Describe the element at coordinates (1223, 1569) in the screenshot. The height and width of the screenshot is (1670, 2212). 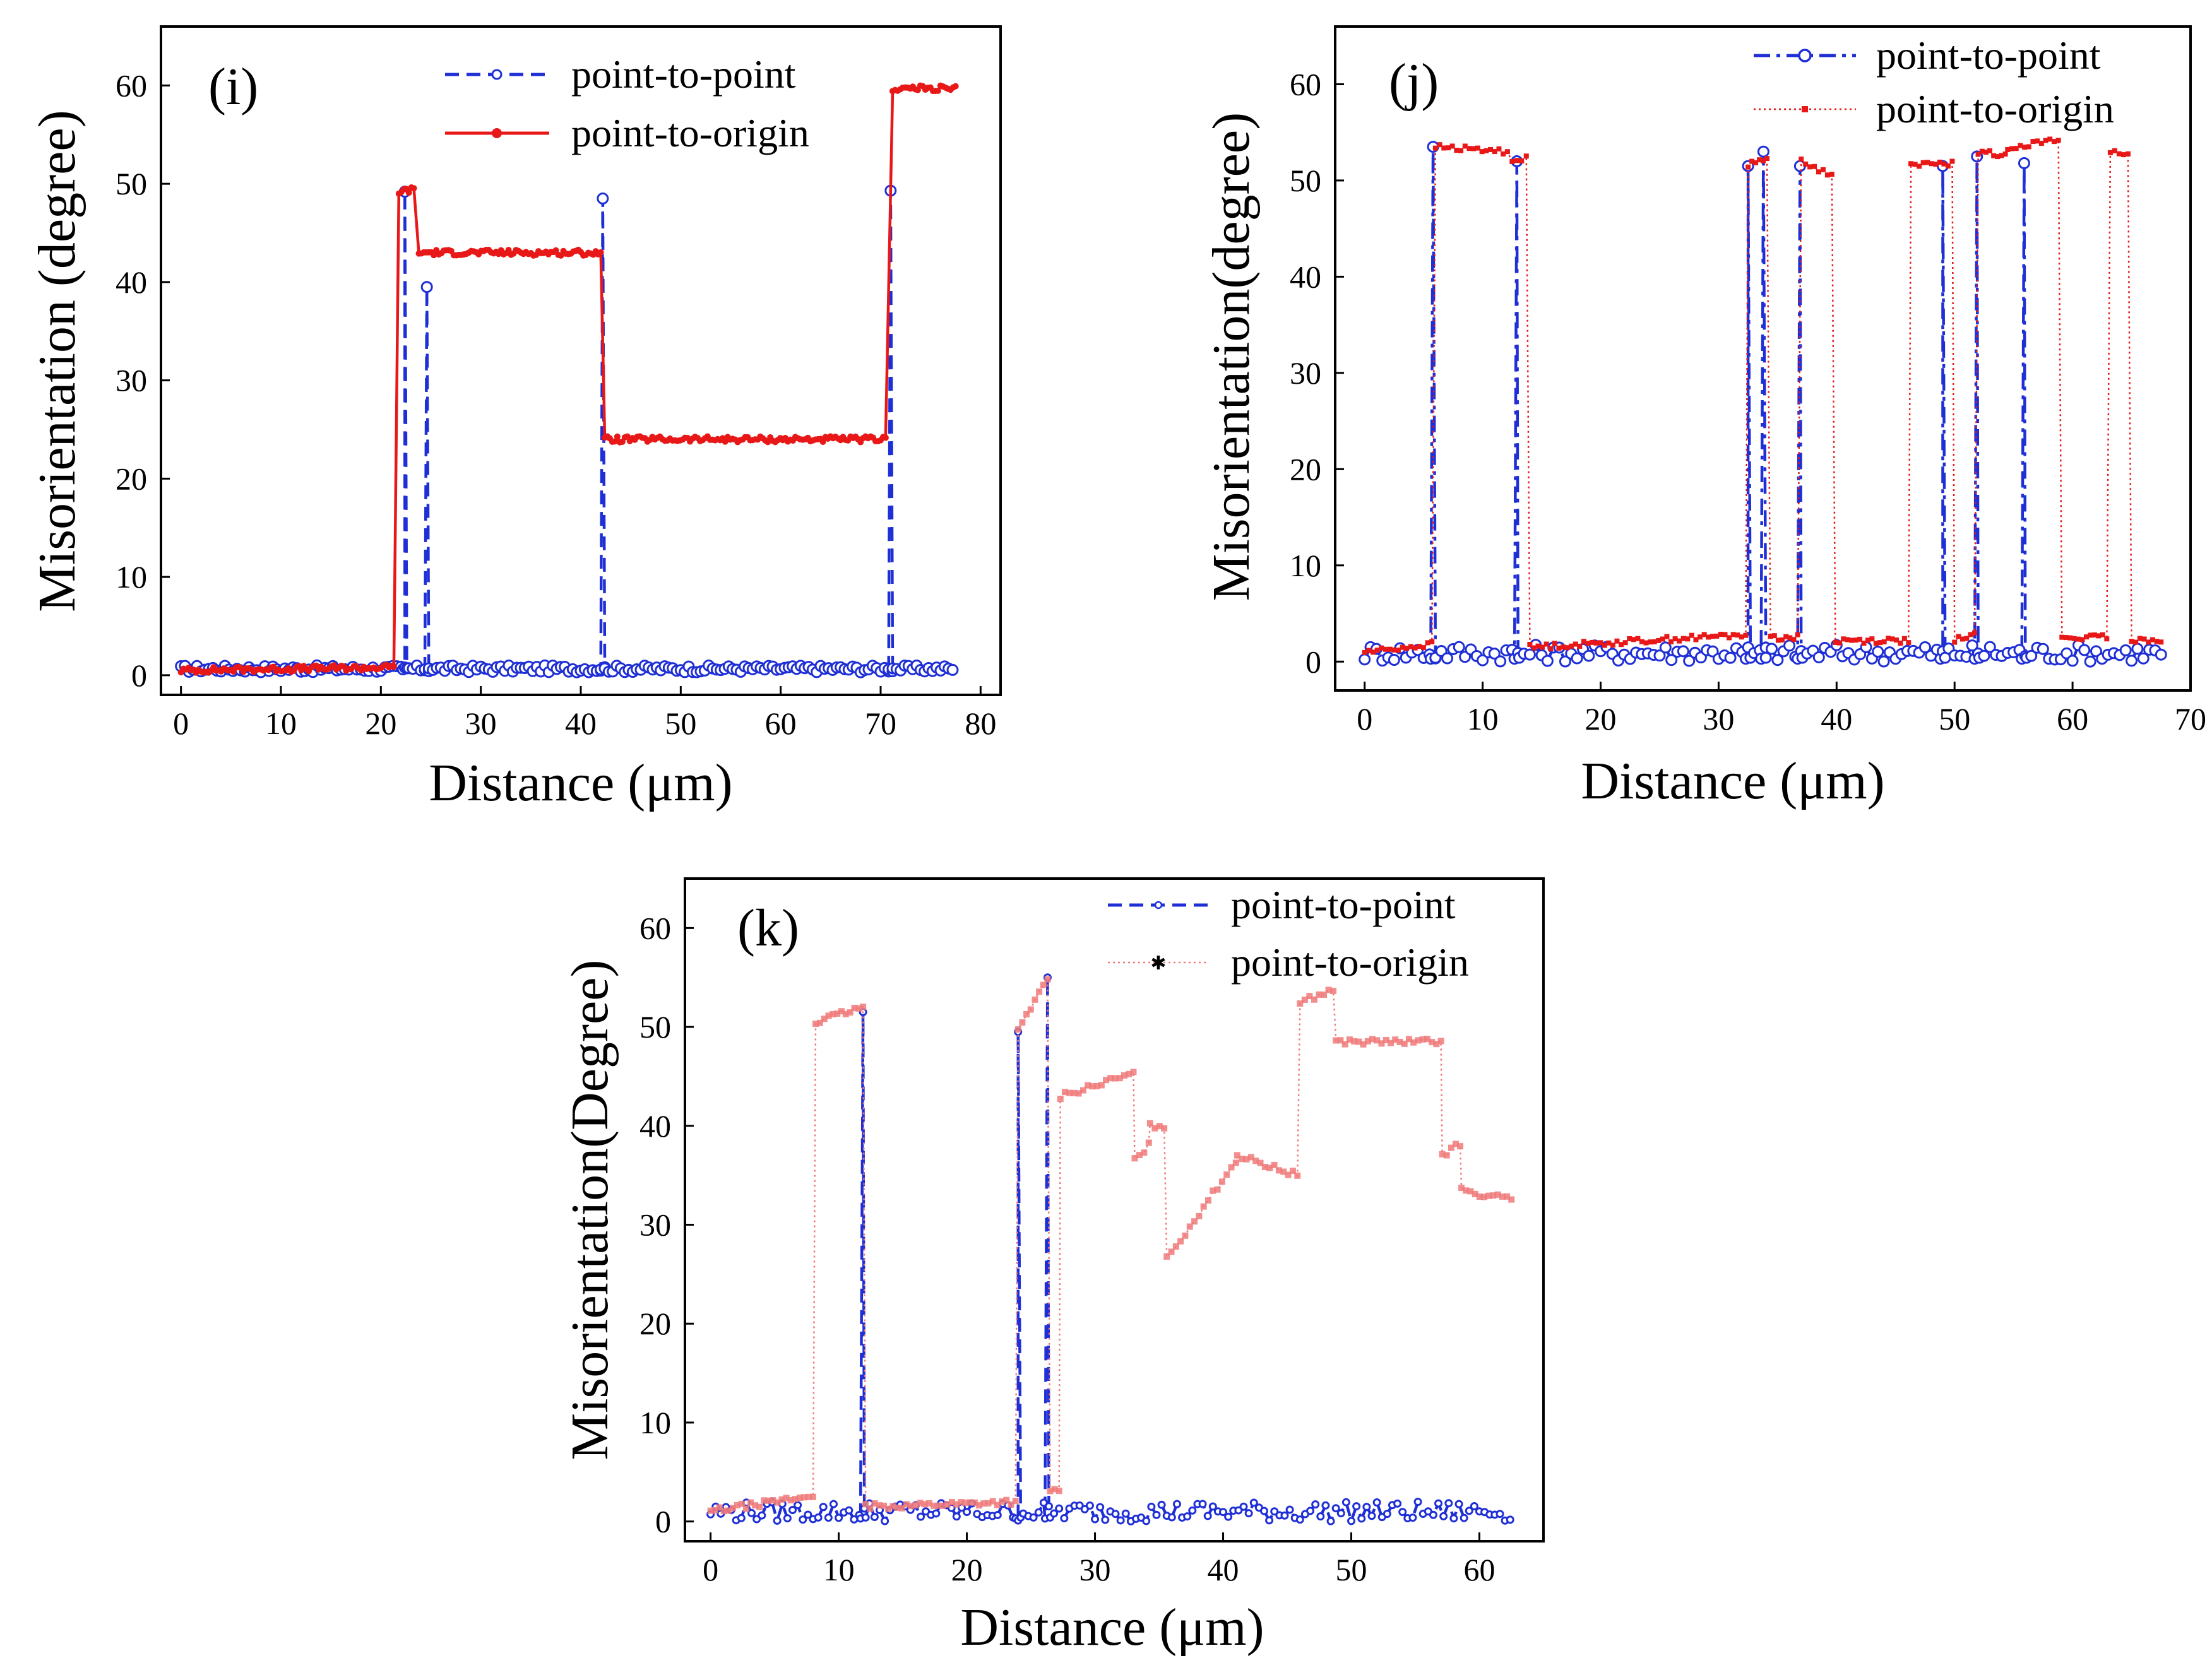
I see `x-tick-label: 40` at that location.